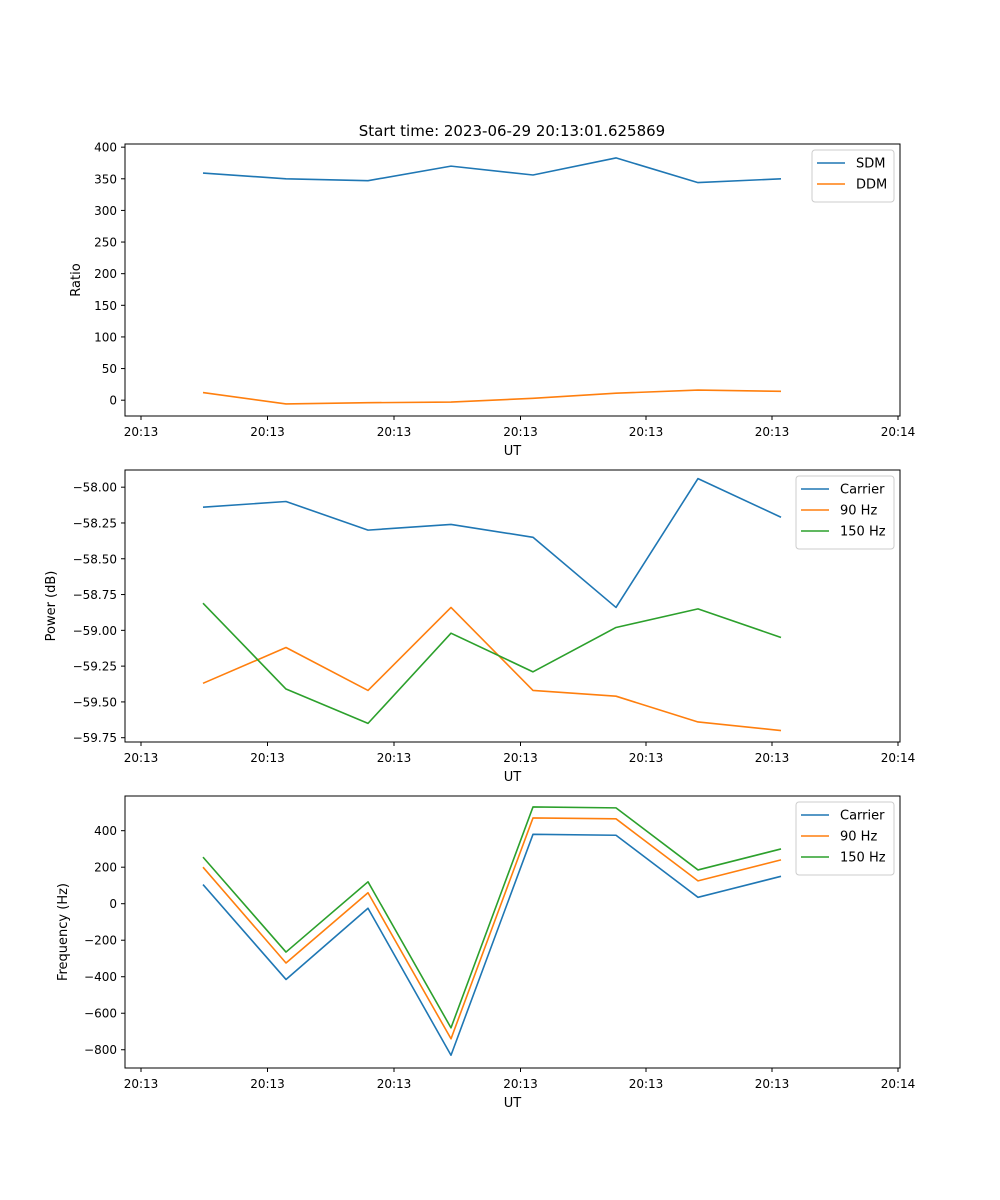 The image size is (1000, 1200). Describe the element at coordinates (492, 397) in the screenshot. I see `series-line-ddm` at that location.